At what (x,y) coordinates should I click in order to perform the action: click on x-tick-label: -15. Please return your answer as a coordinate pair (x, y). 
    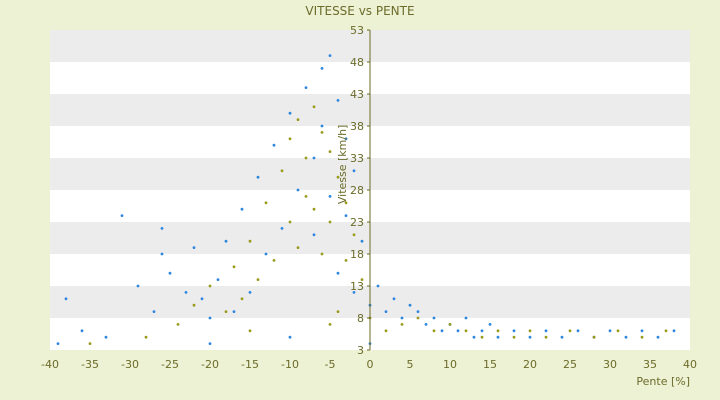
    Looking at the image, I should click on (250, 364).